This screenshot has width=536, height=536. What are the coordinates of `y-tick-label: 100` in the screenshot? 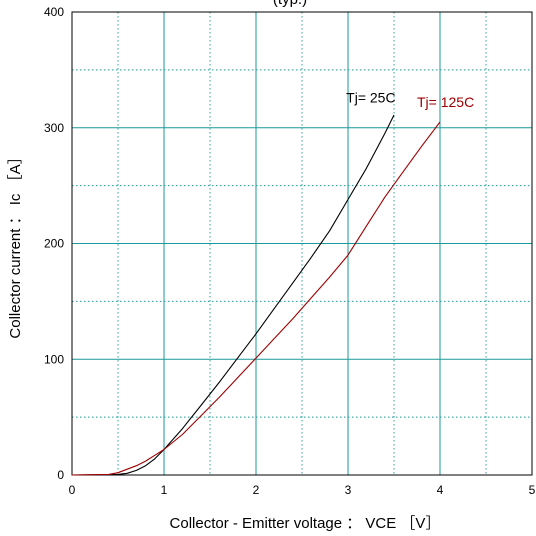 It's located at (54, 359).